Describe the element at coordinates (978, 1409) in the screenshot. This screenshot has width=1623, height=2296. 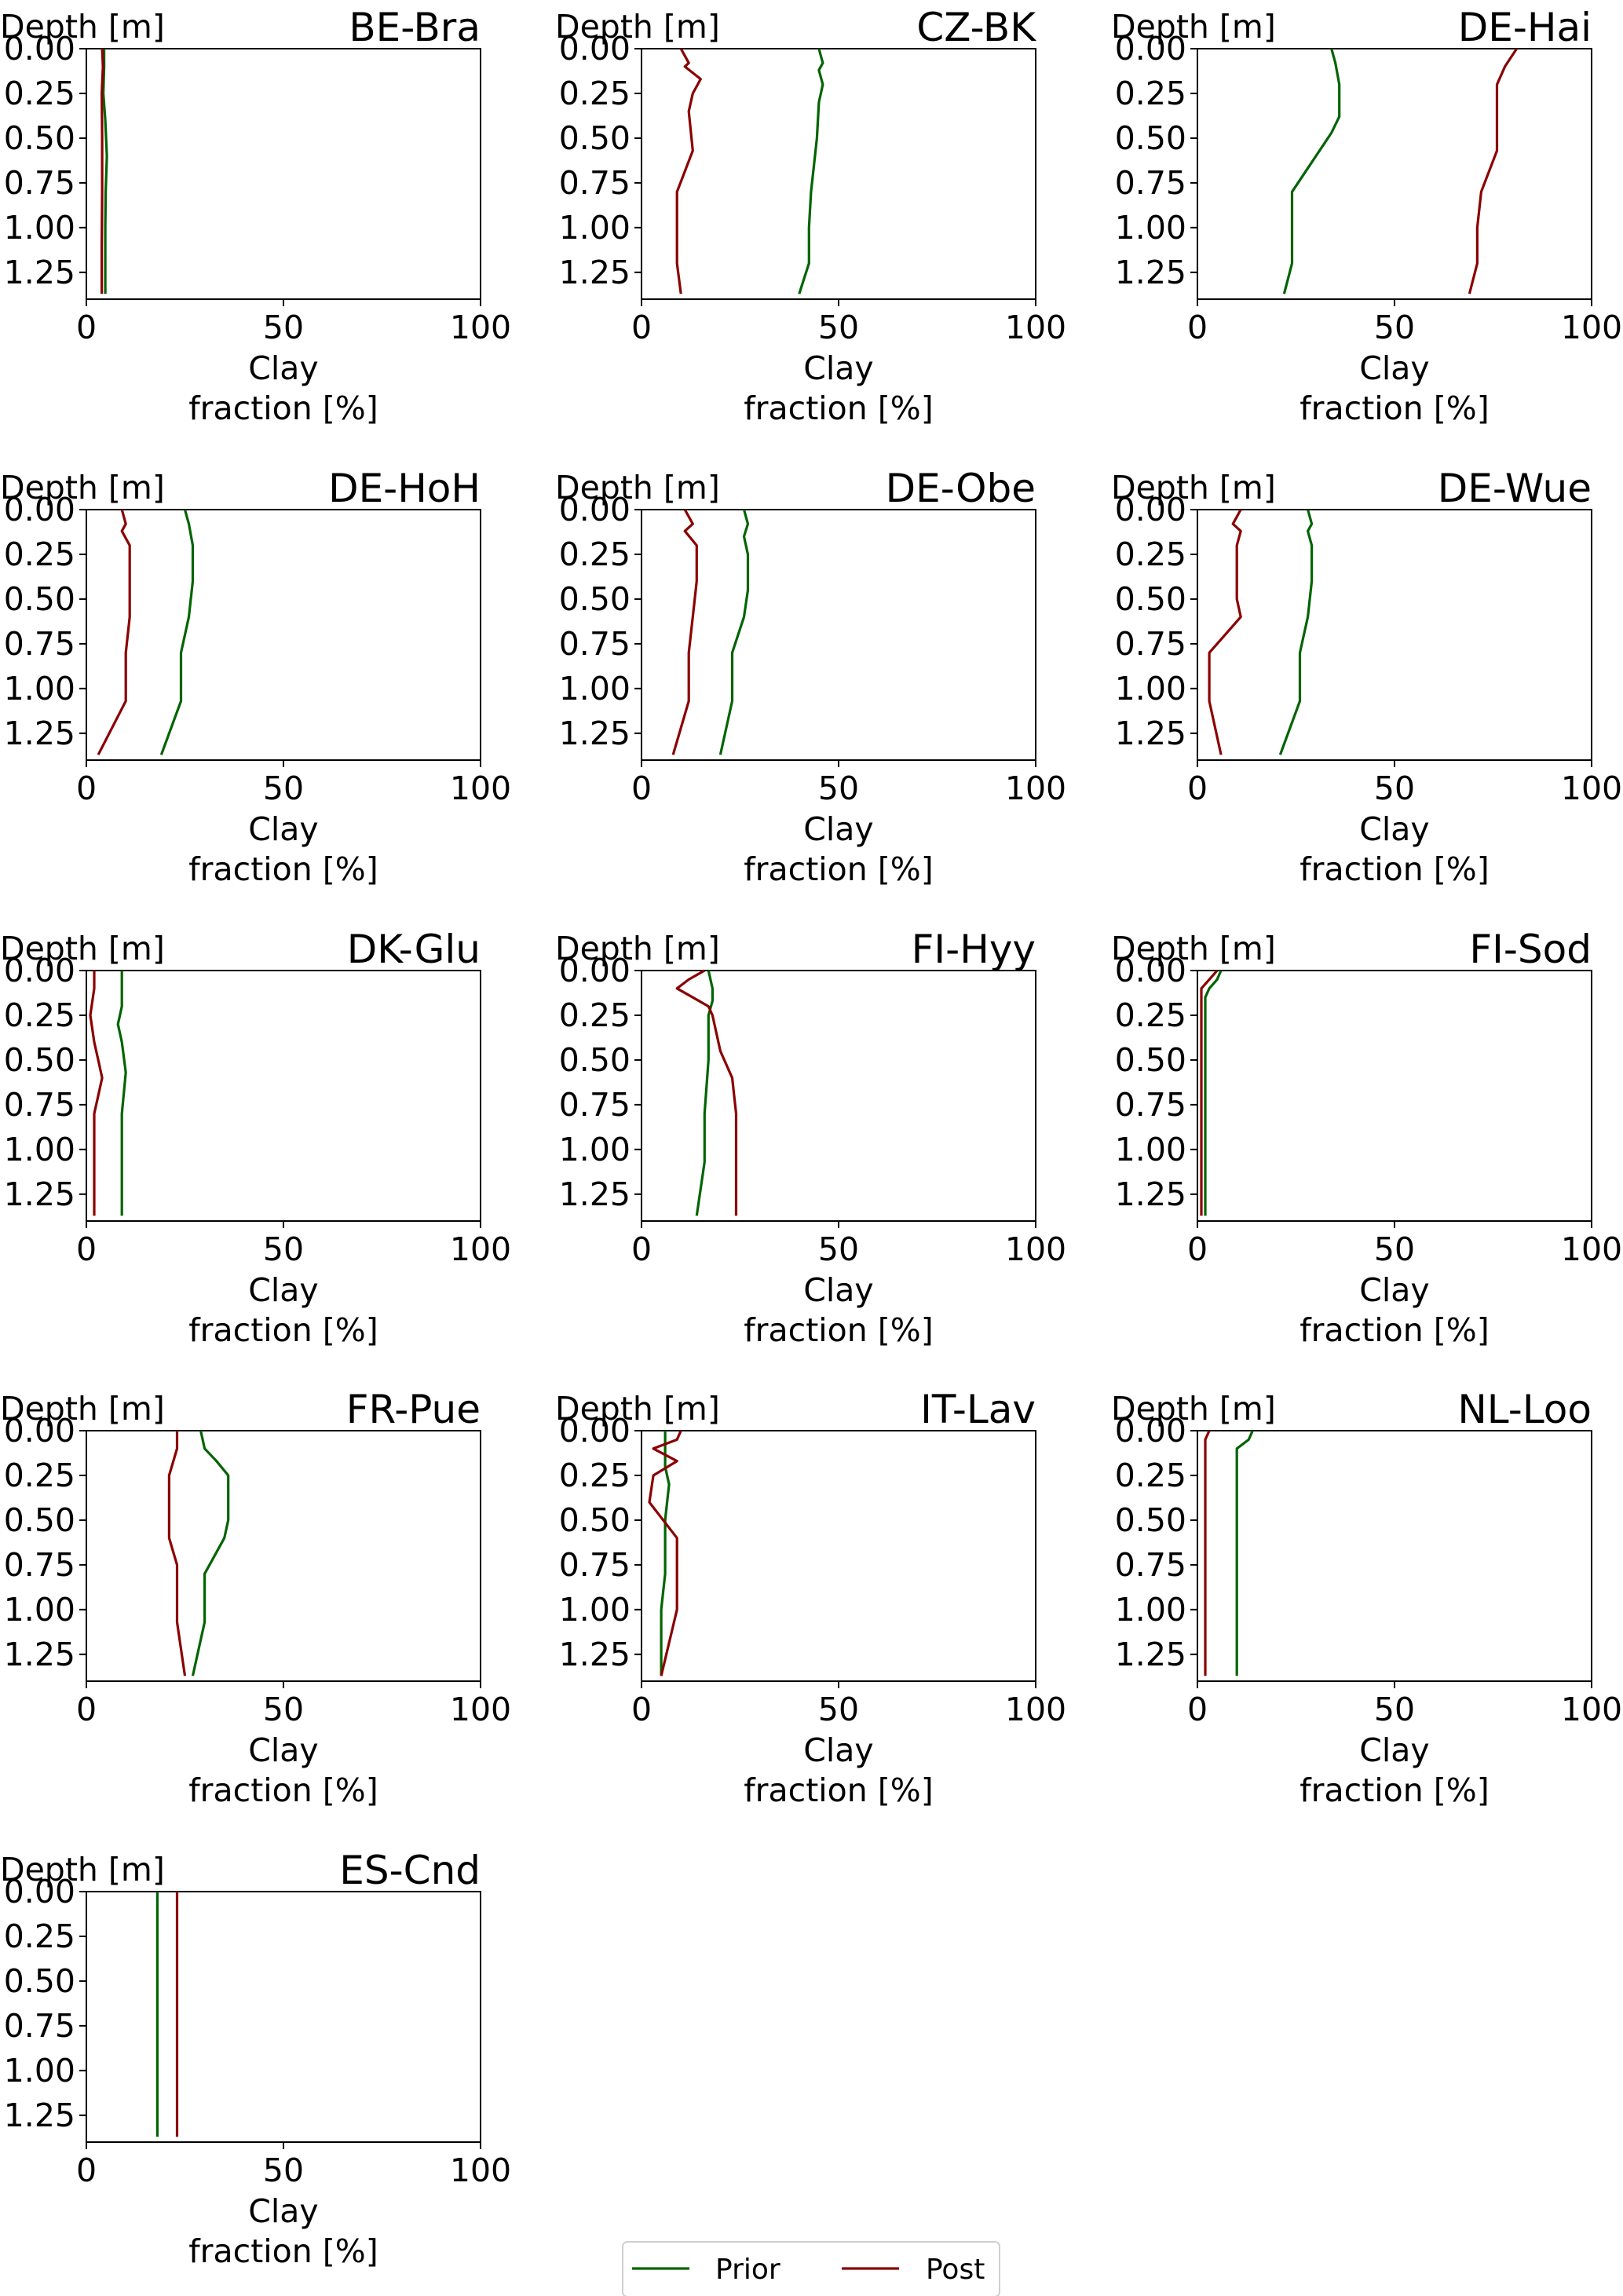
I see `panel-title: IT-Lav` at that location.